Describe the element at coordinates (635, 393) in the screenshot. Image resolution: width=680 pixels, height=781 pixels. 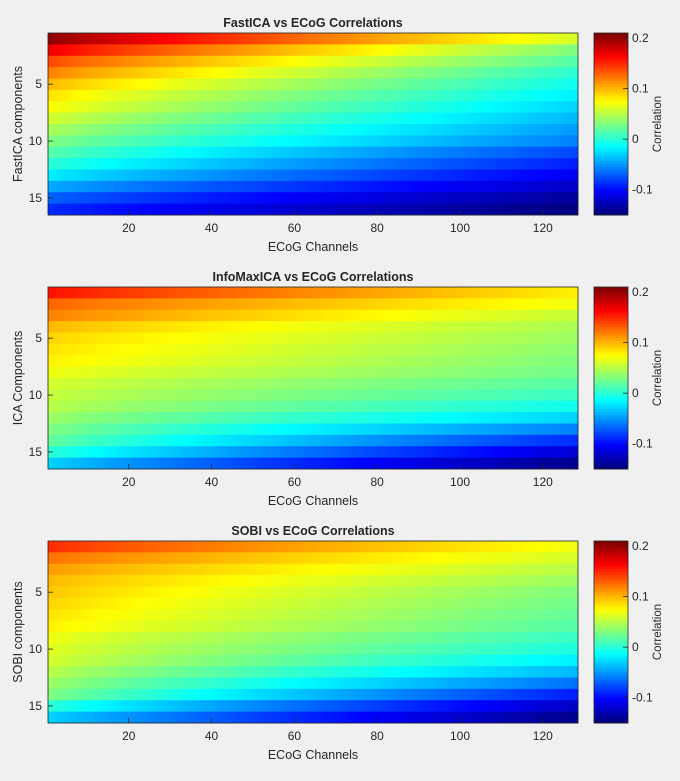
I see `colorbar-tick-label: 0` at that location.